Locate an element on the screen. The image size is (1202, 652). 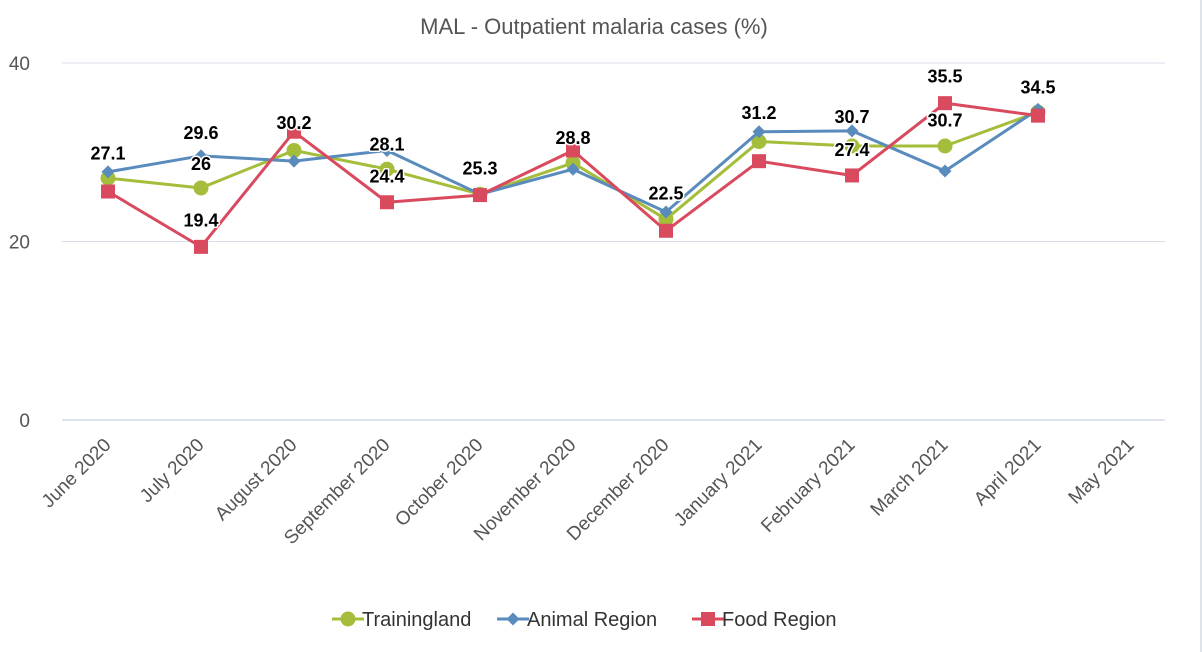
legend-marker-square is located at coordinates (708, 619).